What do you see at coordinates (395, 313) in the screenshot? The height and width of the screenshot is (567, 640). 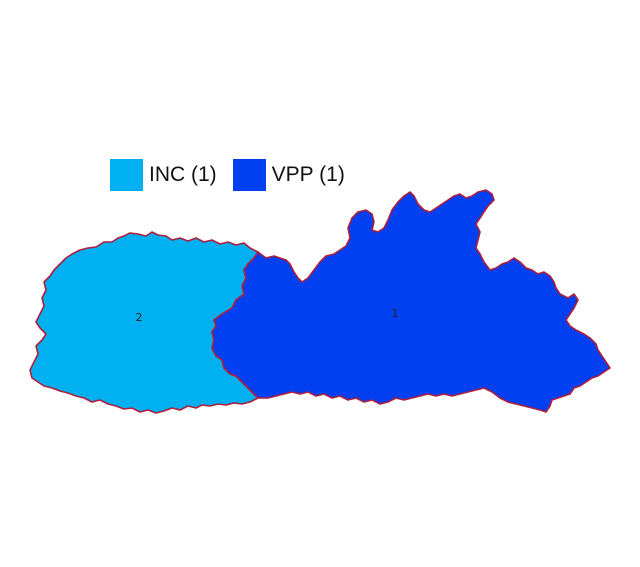 I see `region-1-label: 1` at bounding box center [395, 313].